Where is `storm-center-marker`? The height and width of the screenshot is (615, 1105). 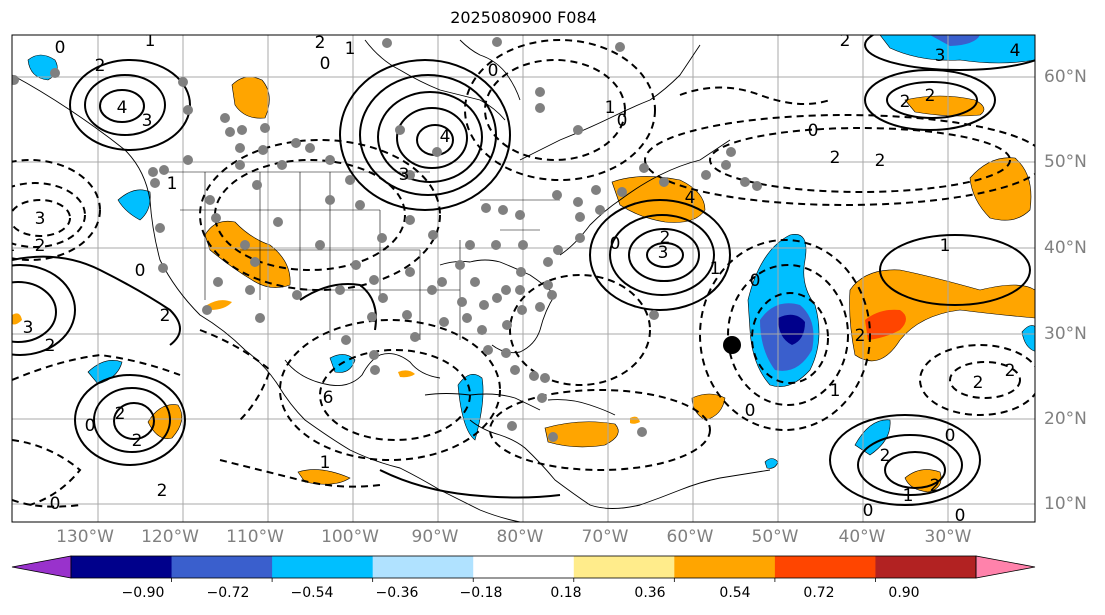
storm-center-marker is located at coordinates (732, 345).